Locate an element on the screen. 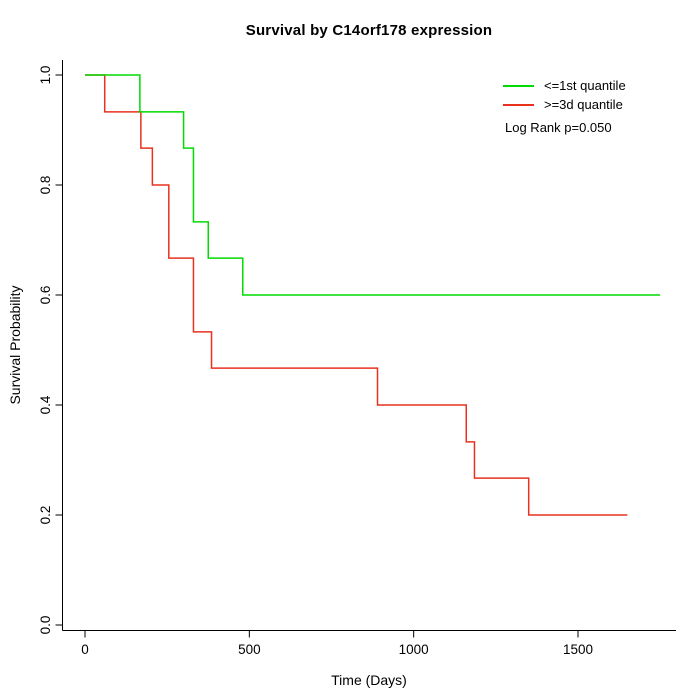 The height and width of the screenshot is (700, 700). legend-items: <=1st quantile >=3d quantile is located at coordinates (564, 95).